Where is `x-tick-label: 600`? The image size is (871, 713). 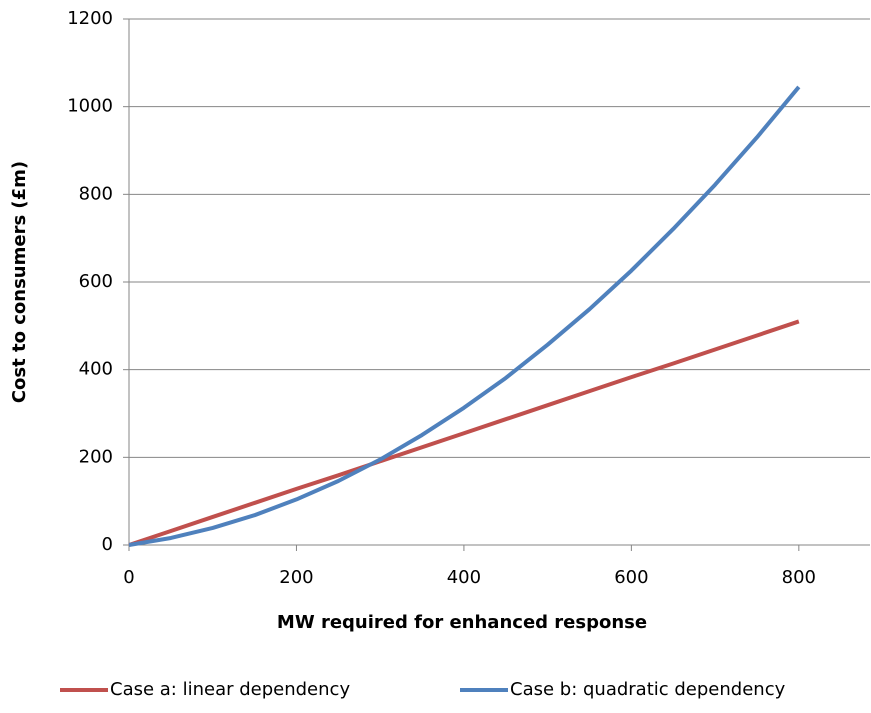
x-tick-label: 600 is located at coordinates (631, 577).